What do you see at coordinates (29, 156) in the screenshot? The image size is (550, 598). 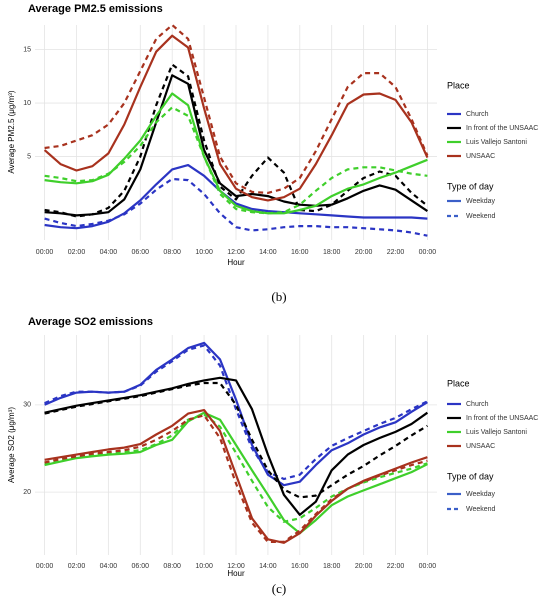 I see `y-tick-label: 5` at bounding box center [29, 156].